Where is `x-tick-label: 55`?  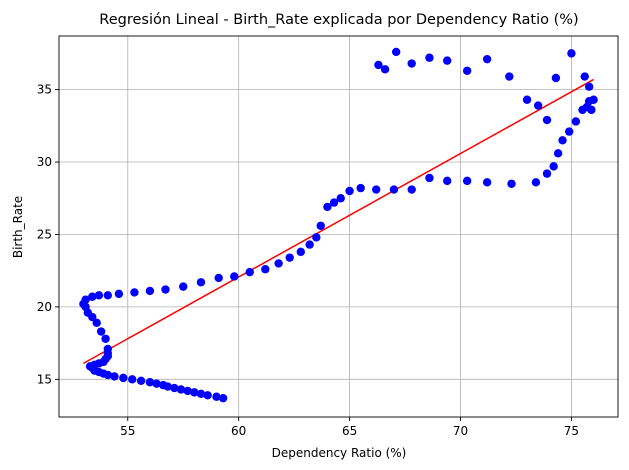
x-tick-label: 55 is located at coordinates (127, 431).